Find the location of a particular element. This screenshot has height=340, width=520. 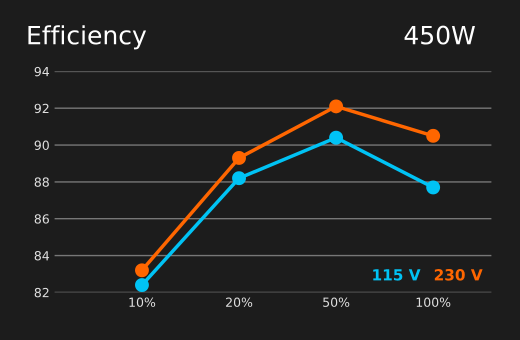

x-tick-label: 50% is located at coordinates (336, 302).